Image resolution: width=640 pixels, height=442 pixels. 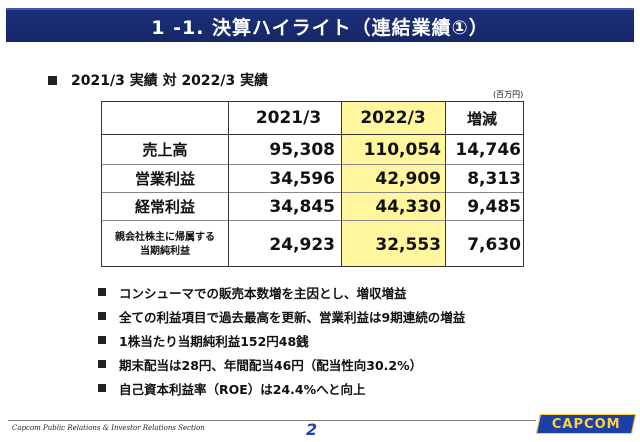 What do you see at coordinates (165, 237) in the screenshot?
I see `row-label-line1: 親会社株主に帰属する` at bounding box center [165, 237].